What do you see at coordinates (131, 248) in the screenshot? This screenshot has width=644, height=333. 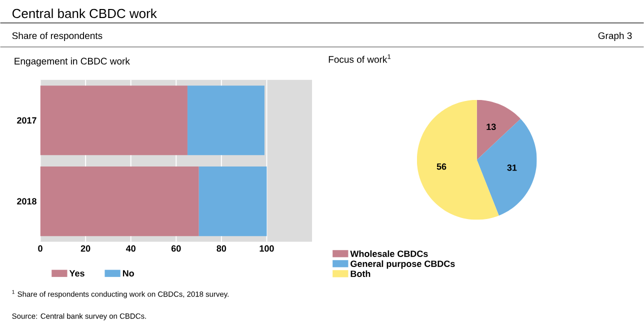 I see `x-tick-label: 40` at bounding box center [131, 248].